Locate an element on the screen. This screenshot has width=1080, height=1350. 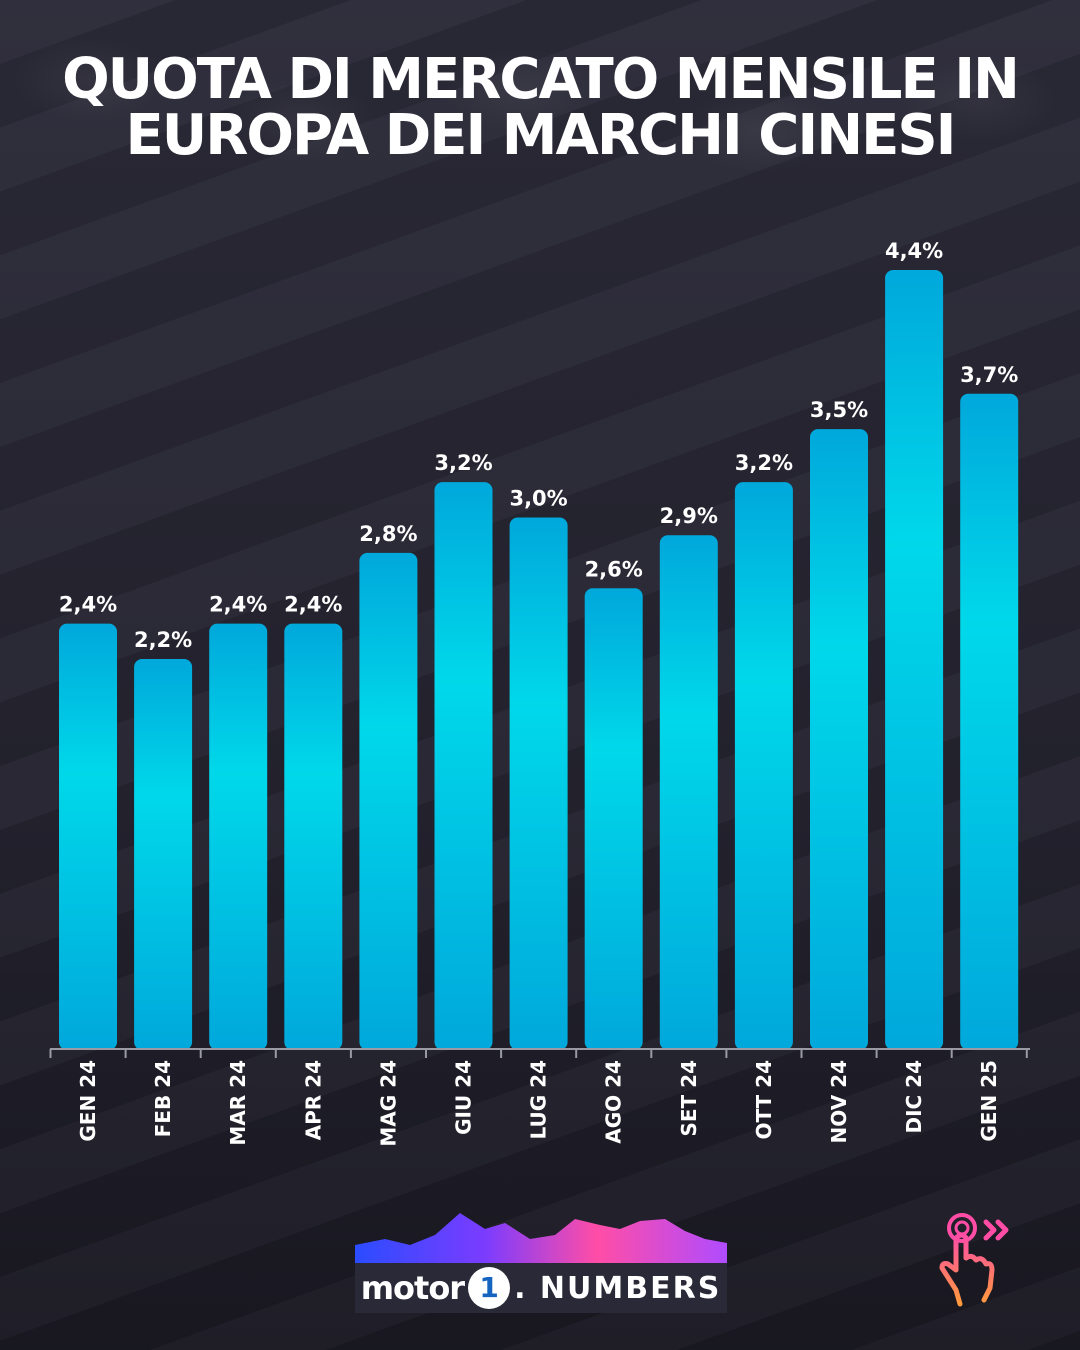
x-tick-label: GEN 25 is located at coordinates (989, 1101).